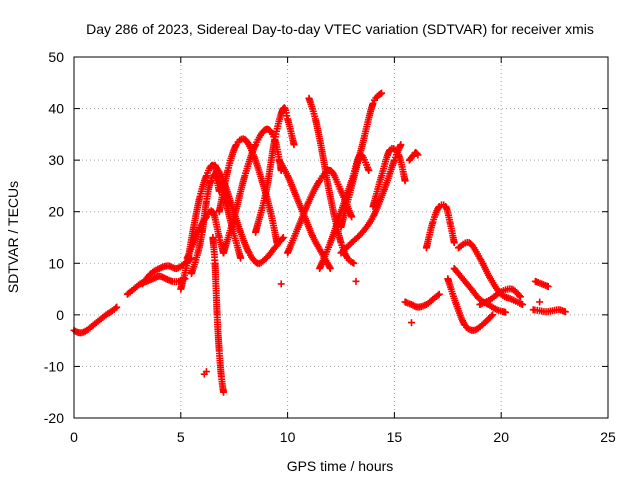 Image resolution: width=640 pixels, height=480 pixels. I want to click on y-tick-label: 10, so click(56, 263).